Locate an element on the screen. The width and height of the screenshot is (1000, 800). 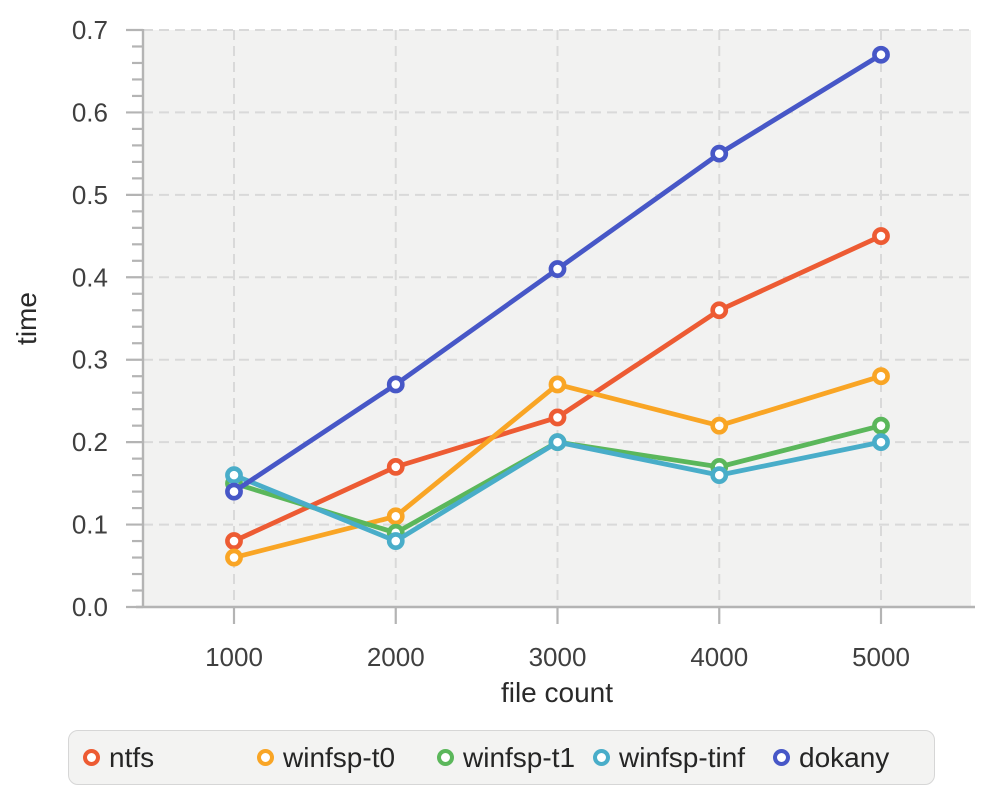
legend-marker-winfsp-t0-icon is located at coordinates (265, 757).